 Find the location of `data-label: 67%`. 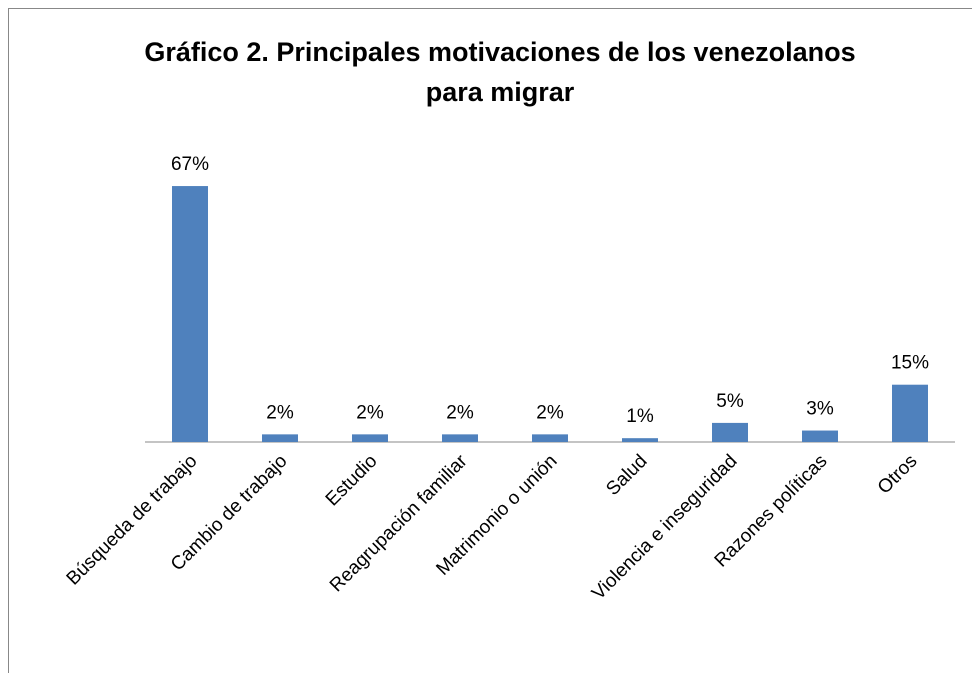

data-label: 67% is located at coordinates (190, 164).